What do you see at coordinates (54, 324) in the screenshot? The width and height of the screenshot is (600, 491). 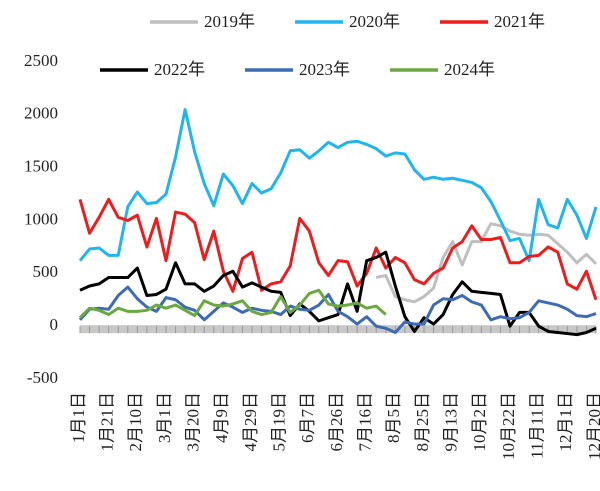 I see `y-tick-label: 0` at bounding box center [54, 324].